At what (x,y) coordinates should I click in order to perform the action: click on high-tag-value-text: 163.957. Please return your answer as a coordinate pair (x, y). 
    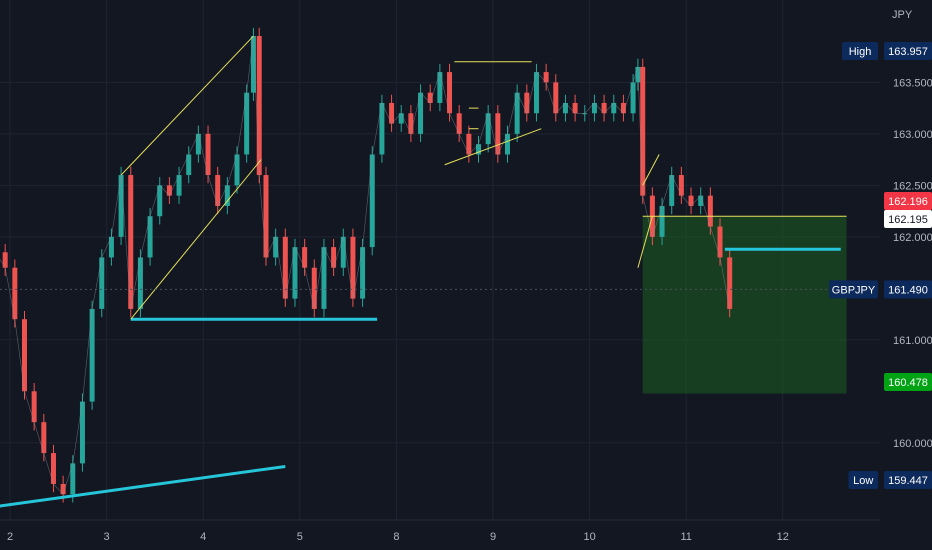
    Looking at the image, I should click on (908, 52).